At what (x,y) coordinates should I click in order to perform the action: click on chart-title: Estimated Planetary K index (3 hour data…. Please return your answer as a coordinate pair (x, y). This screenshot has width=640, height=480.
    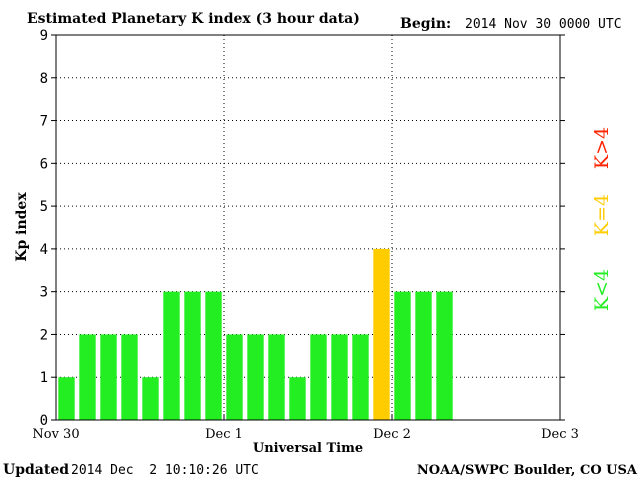
    Looking at the image, I should click on (193, 19).